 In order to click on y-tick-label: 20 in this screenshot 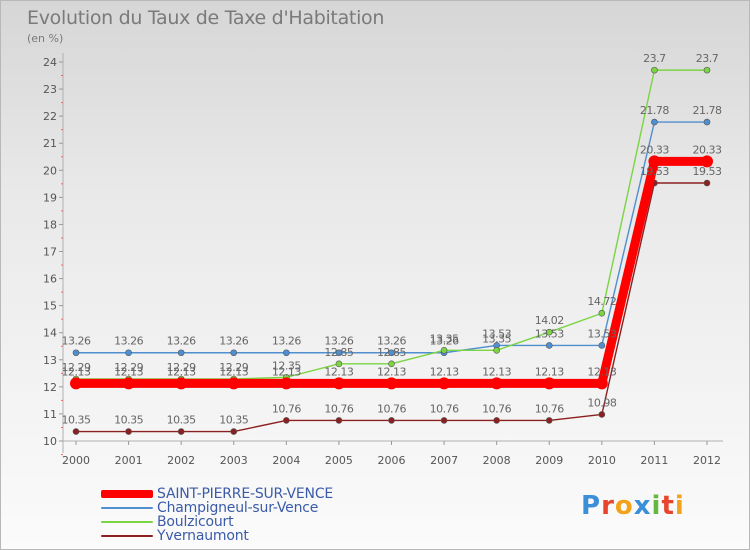, I will do `click(50, 170)`.